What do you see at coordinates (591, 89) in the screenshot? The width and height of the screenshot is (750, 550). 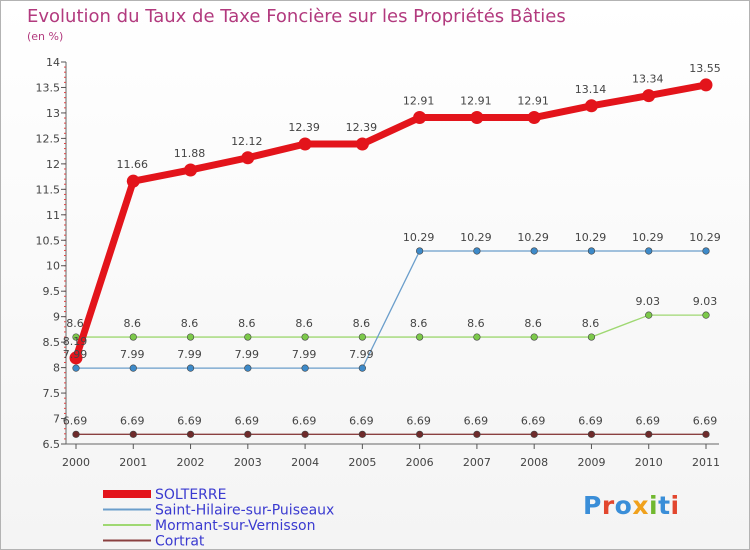 I see `data-label-solterre: 13.14` at bounding box center [591, 89].